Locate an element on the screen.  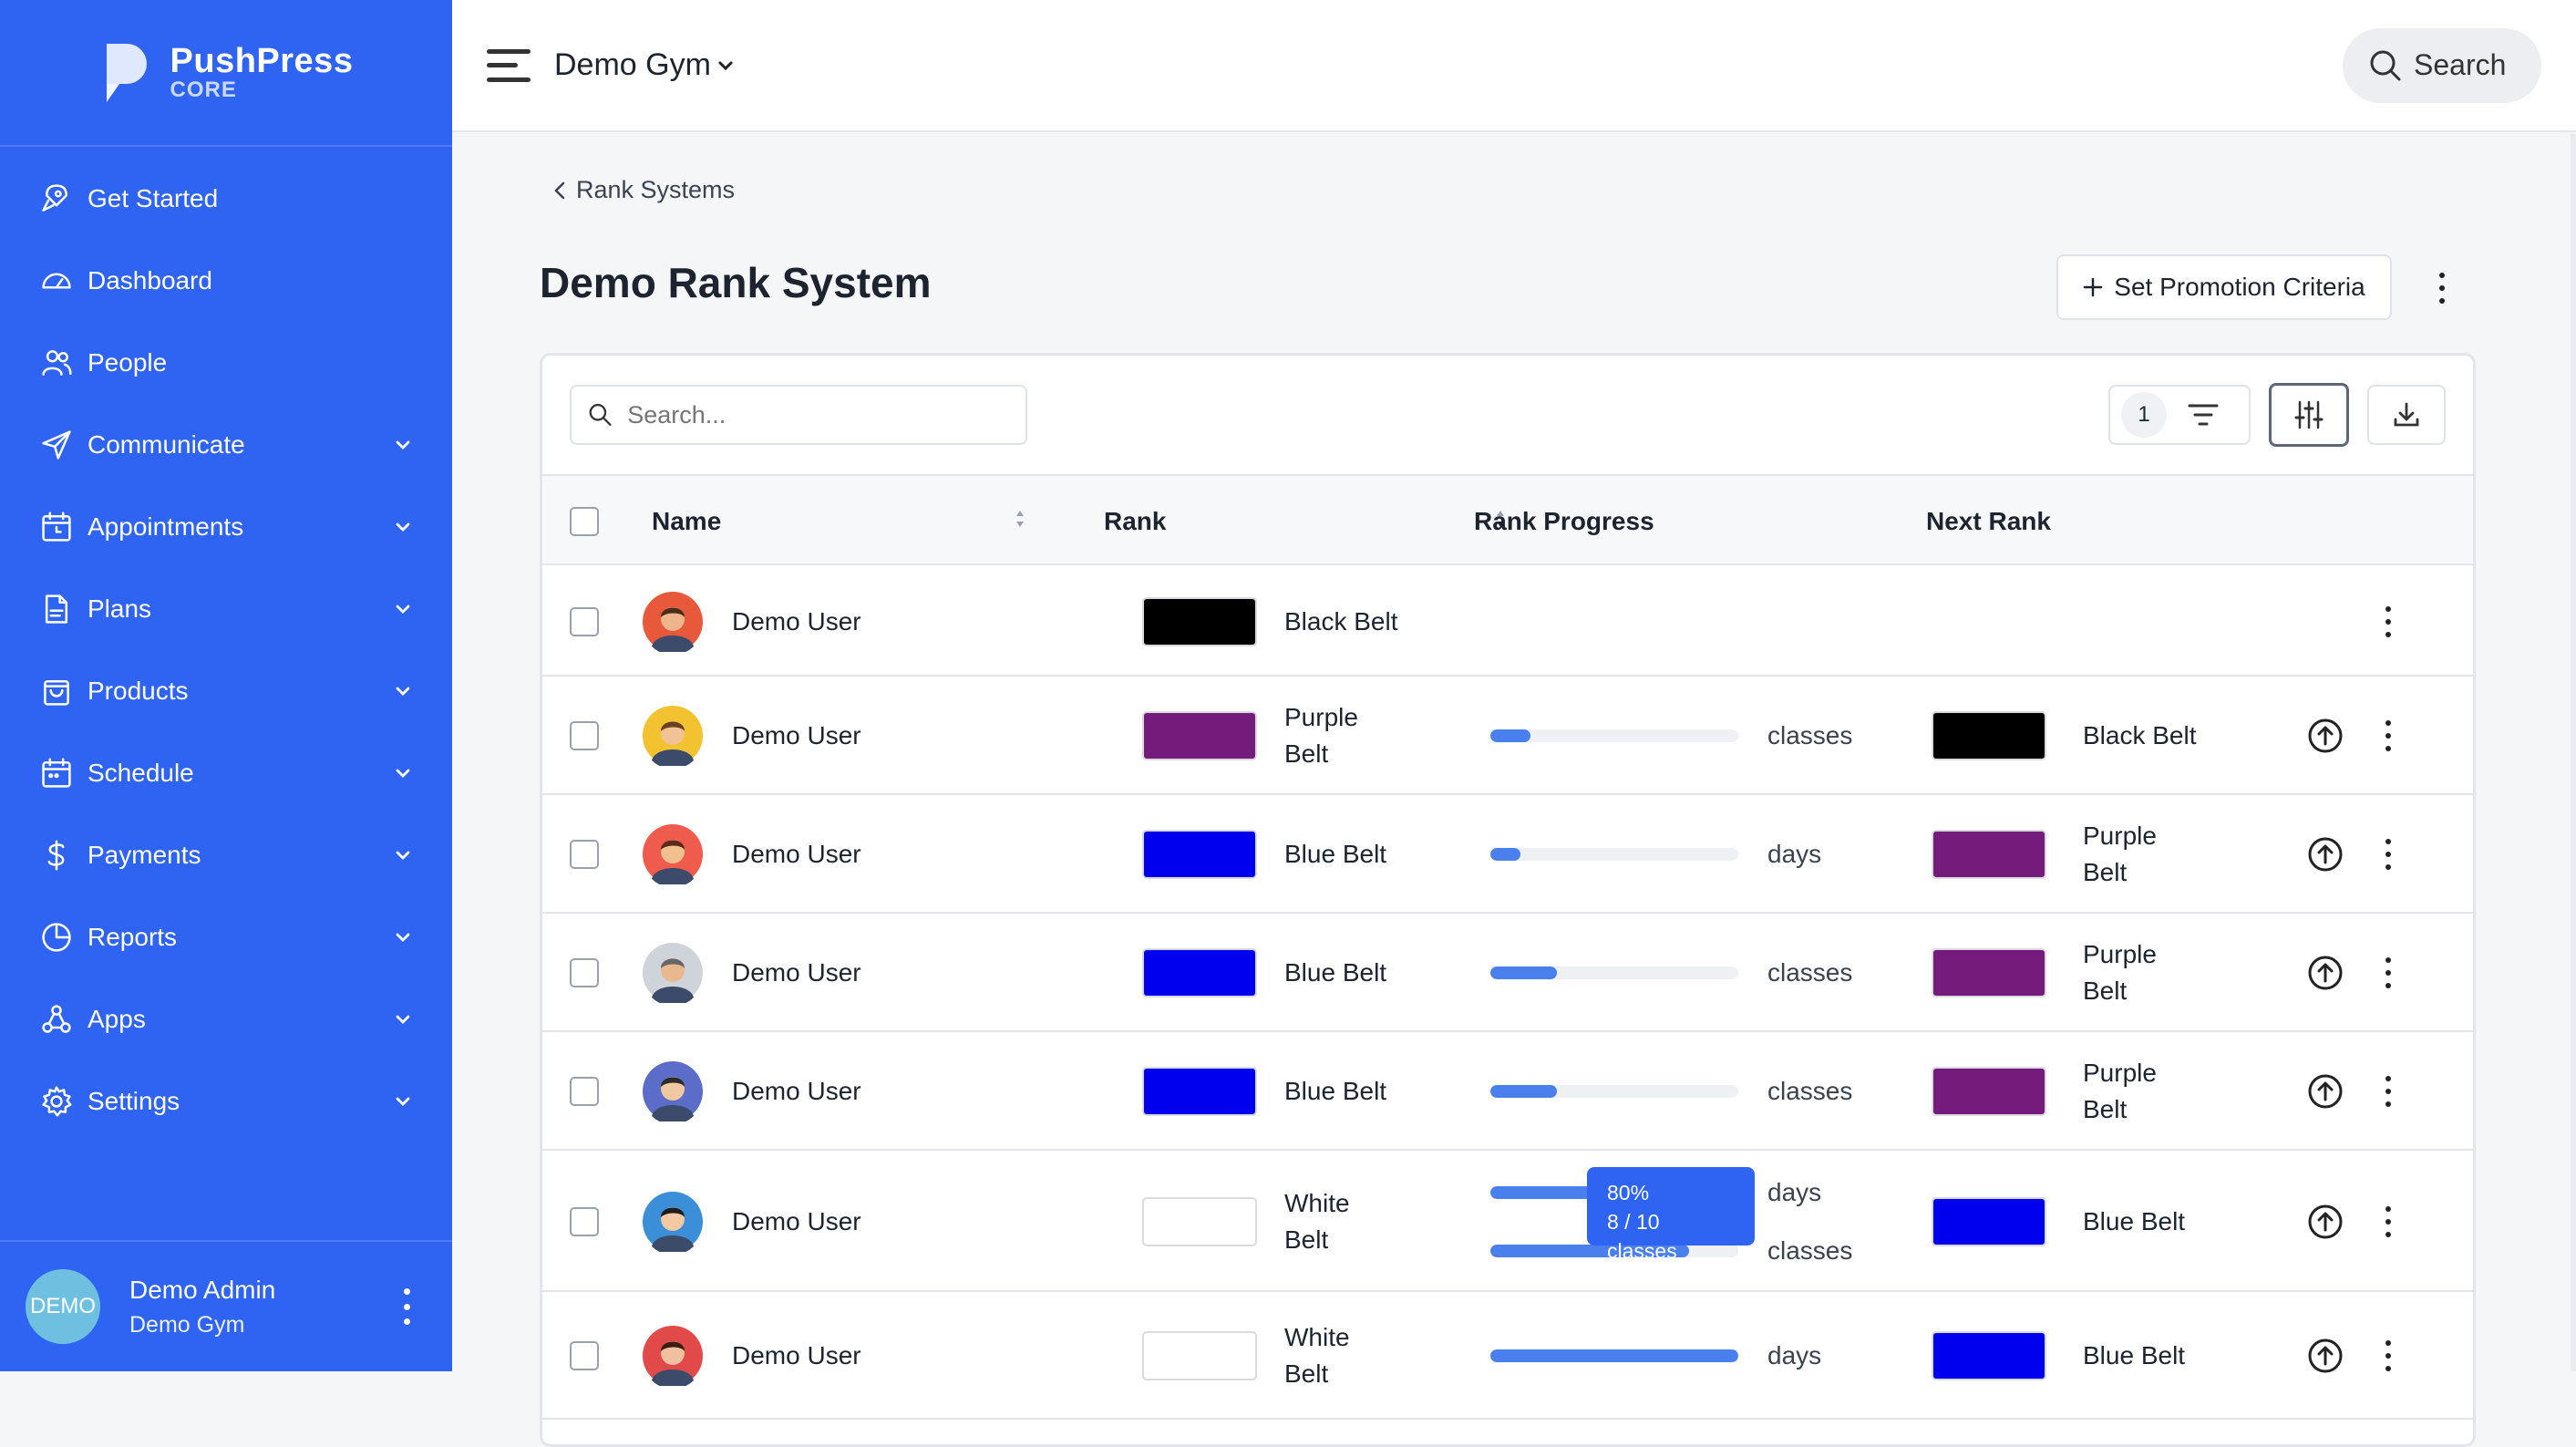
sidebar-item-label: Reports is located at coordinates (133, 937).